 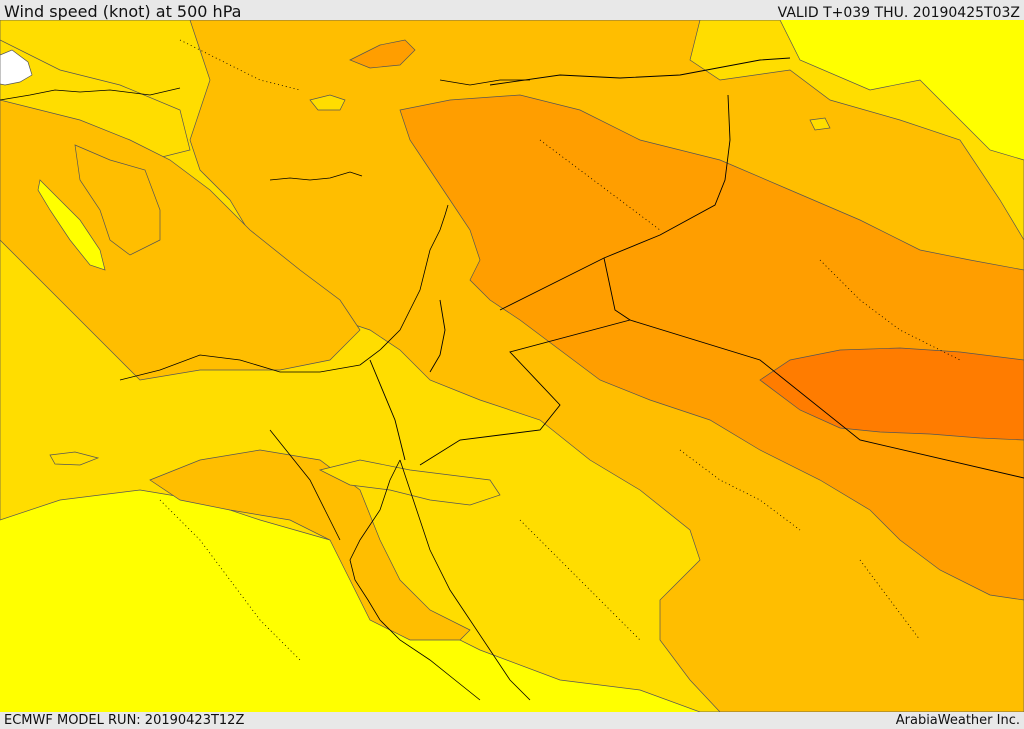 What do you see at coordinates (327, 102) in the screenshot?
I see `level-2-patch-north` at bounding box center [327, 102].